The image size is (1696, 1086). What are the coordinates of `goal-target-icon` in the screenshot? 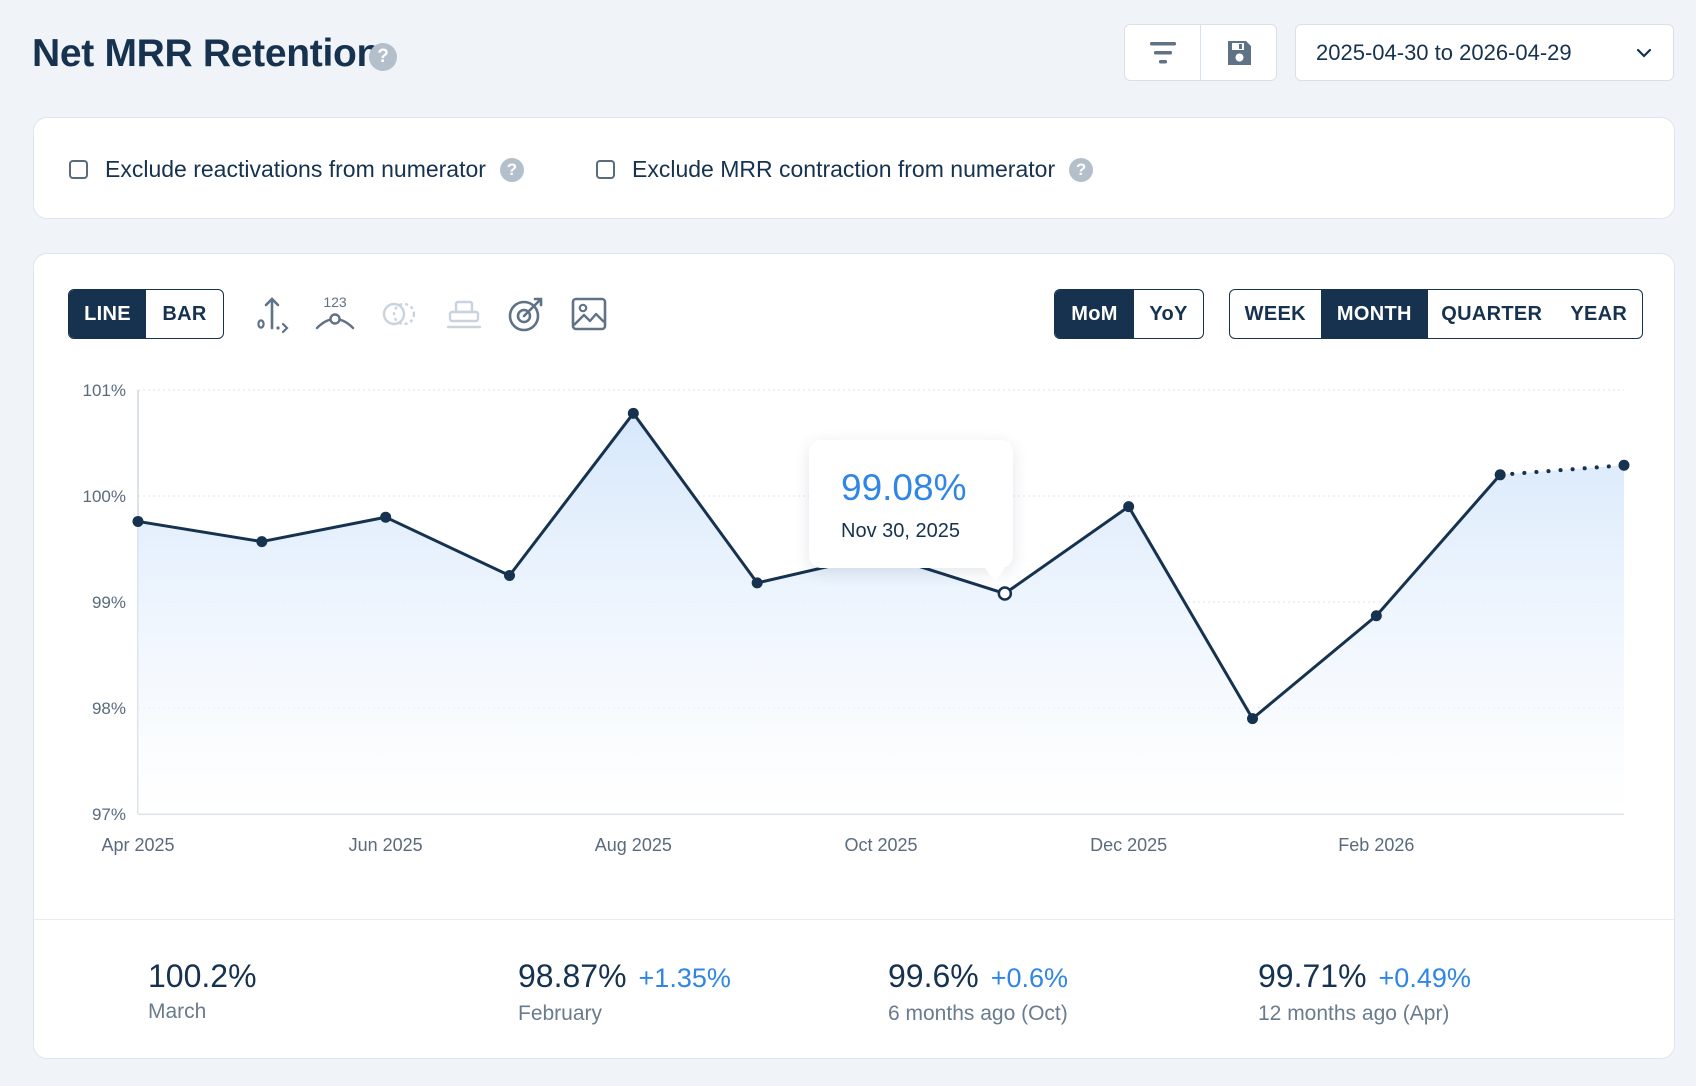 It's located at (526, 314).